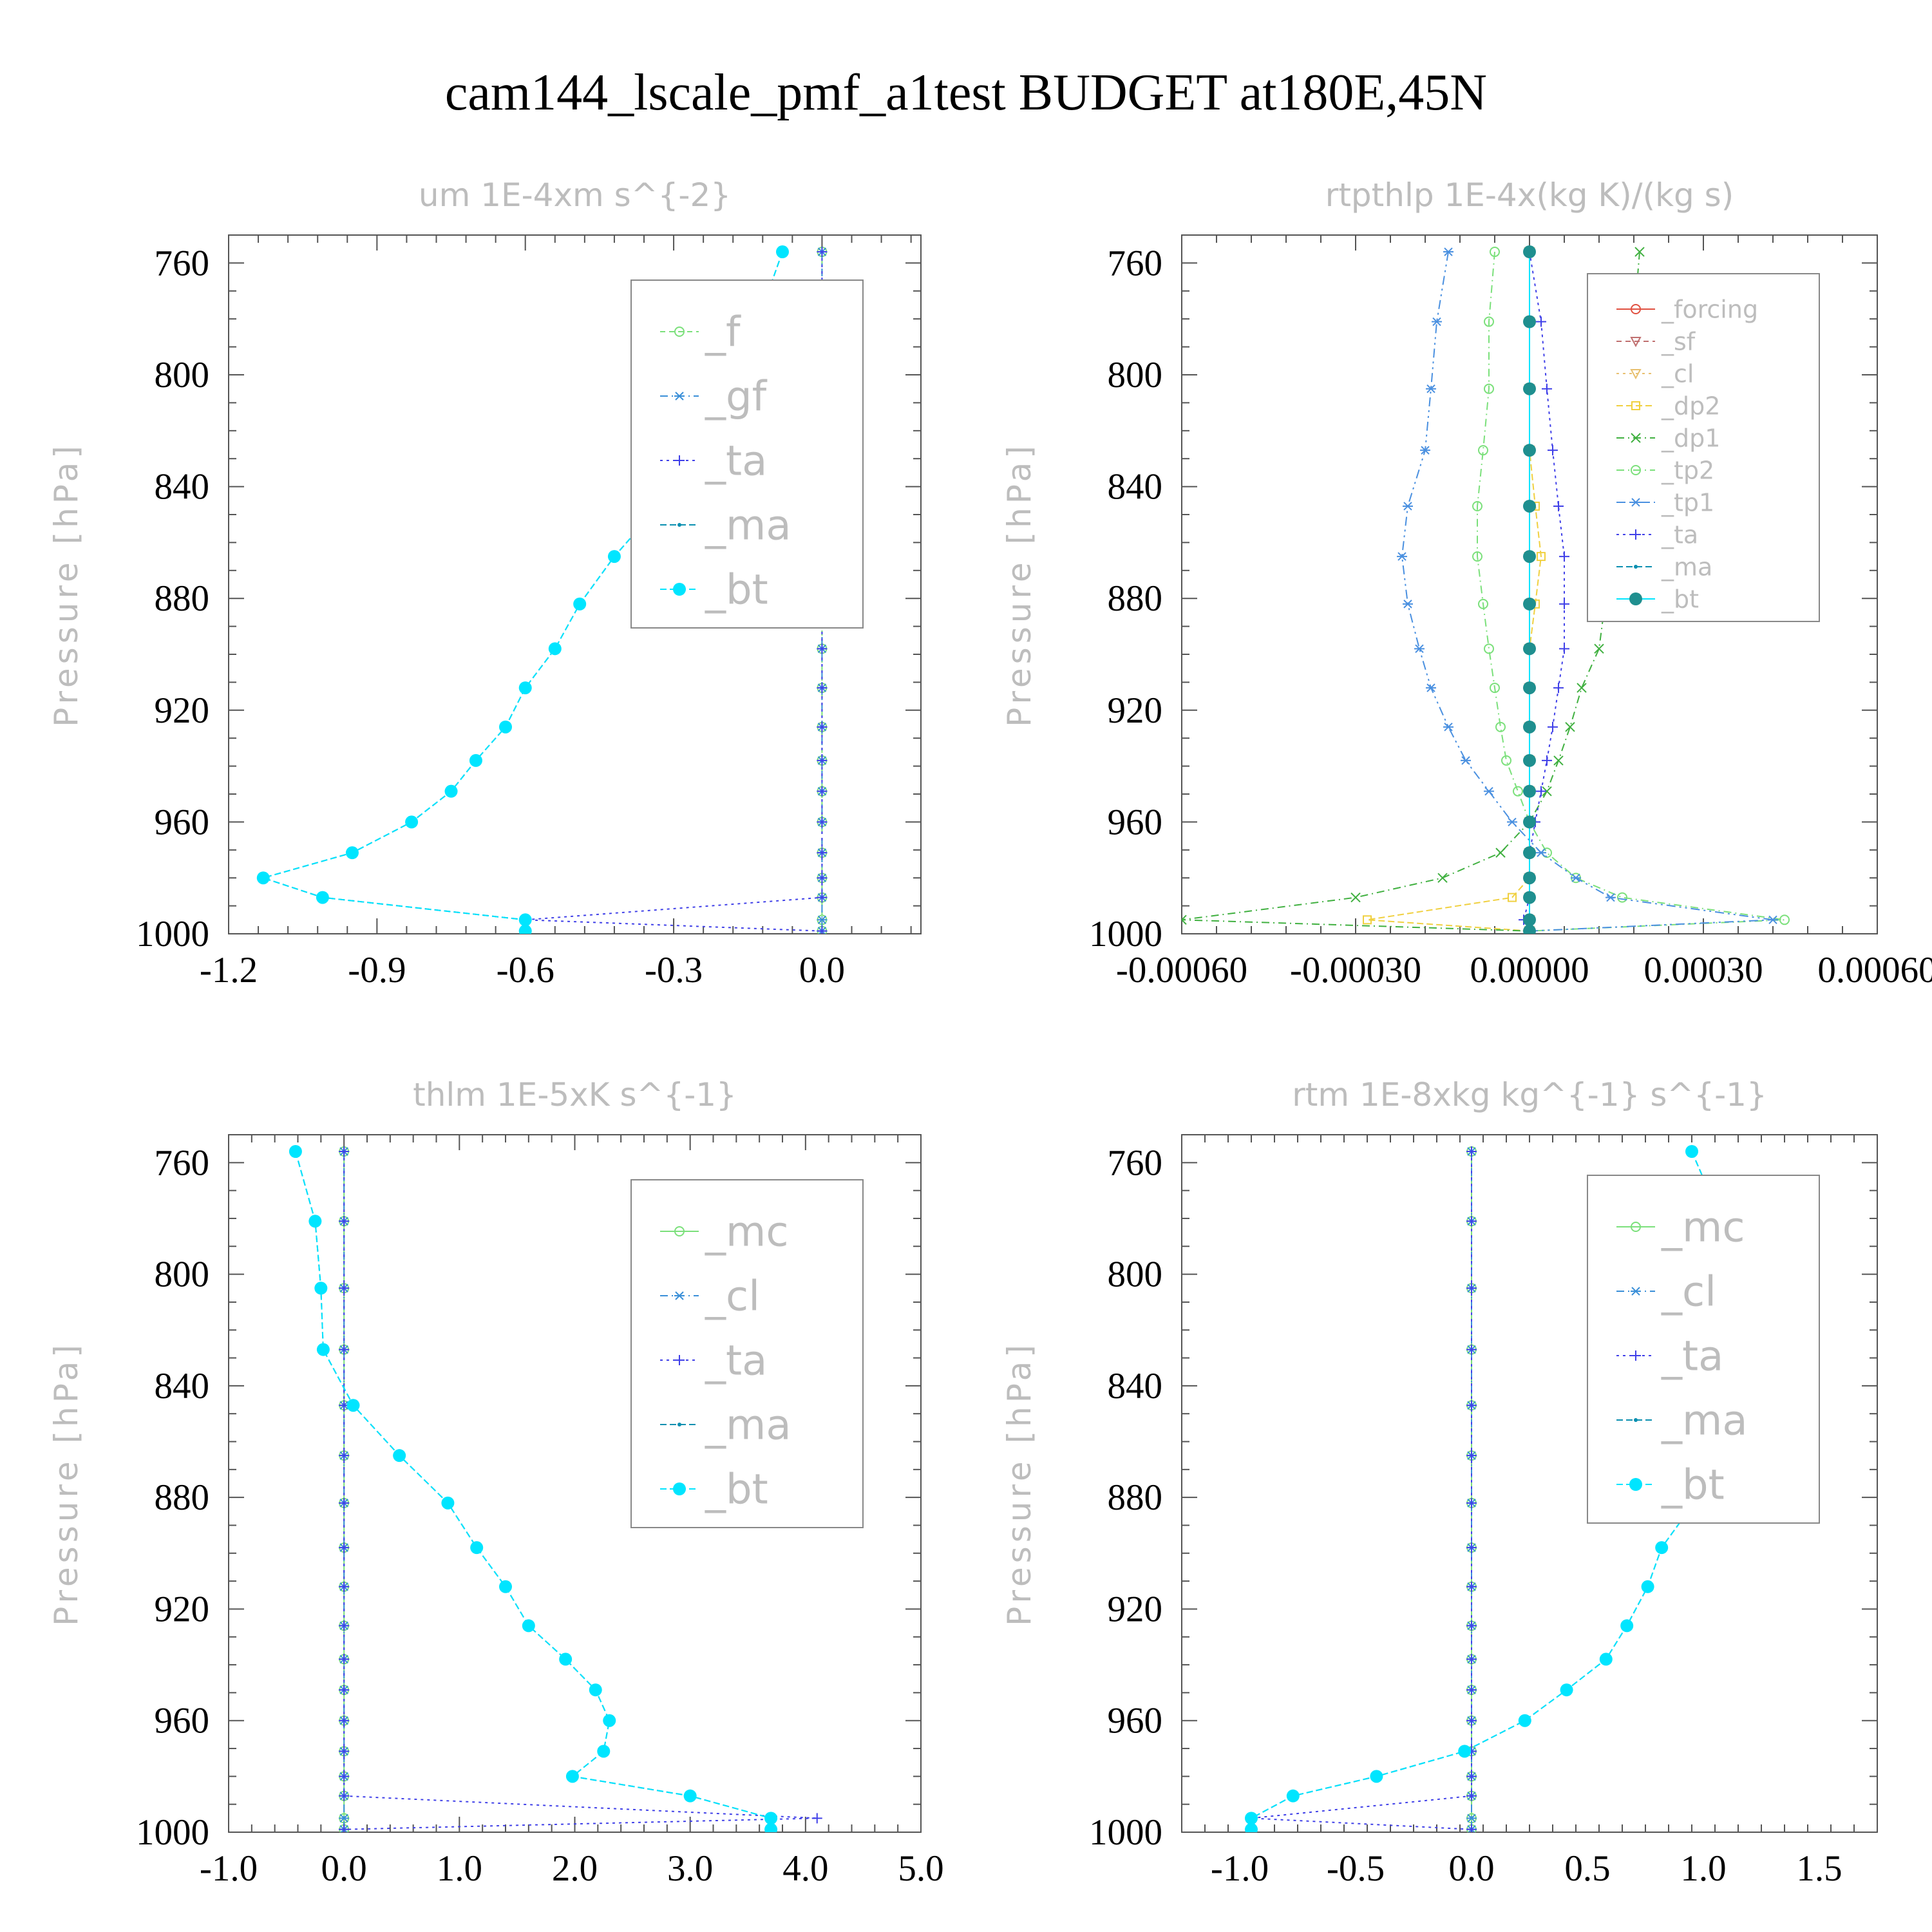  I want to click on y-tick-label: 960, so click(183, 822).